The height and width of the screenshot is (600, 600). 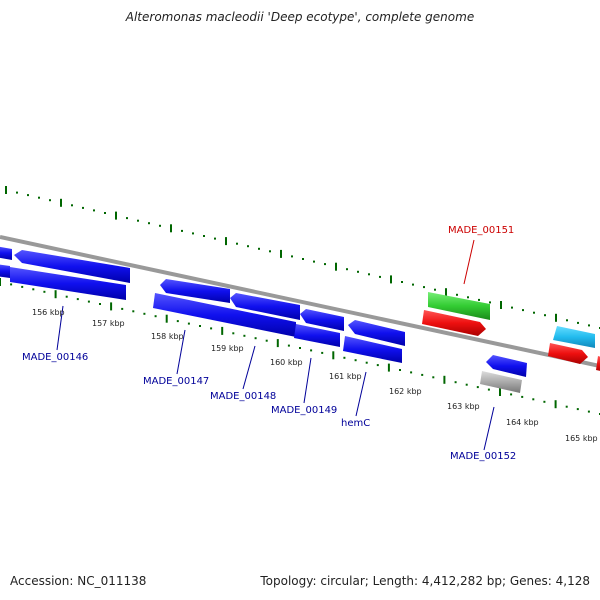 What do you see at coordinates (176, 381) in the screenshot?
I see `gene-label: MADE_00147` at bounding box center [176, 381].